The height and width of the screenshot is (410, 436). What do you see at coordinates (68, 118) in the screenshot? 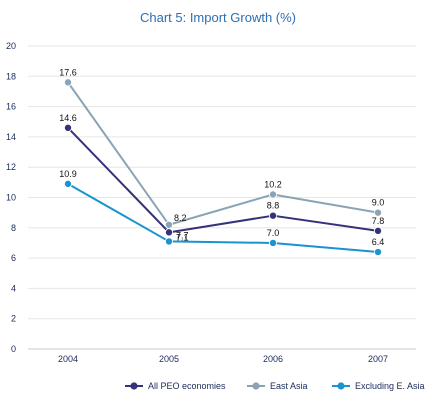
I see `data-label: 14.6` at bounding box center [68, 118].